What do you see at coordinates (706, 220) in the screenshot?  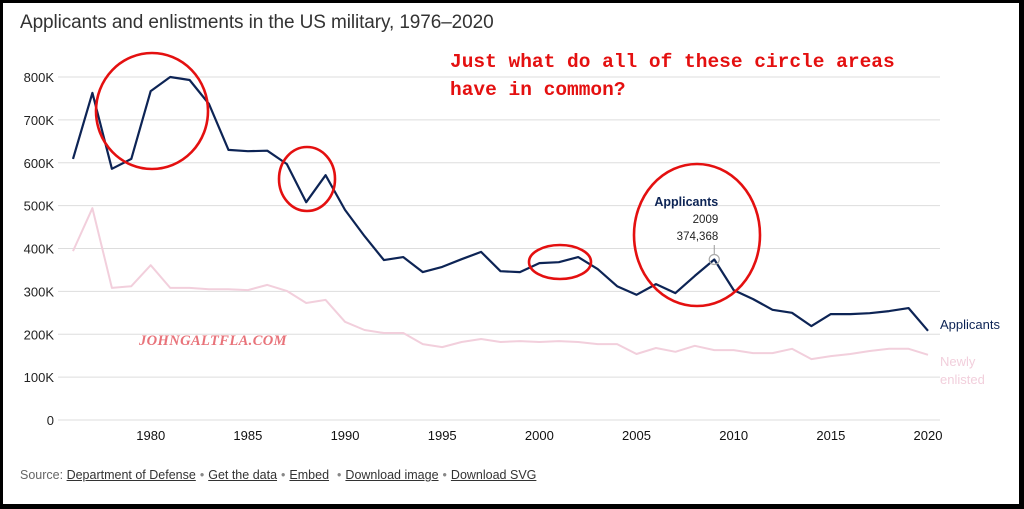 I see `tooltip-year: 2009` at bounding box center [706, 220].